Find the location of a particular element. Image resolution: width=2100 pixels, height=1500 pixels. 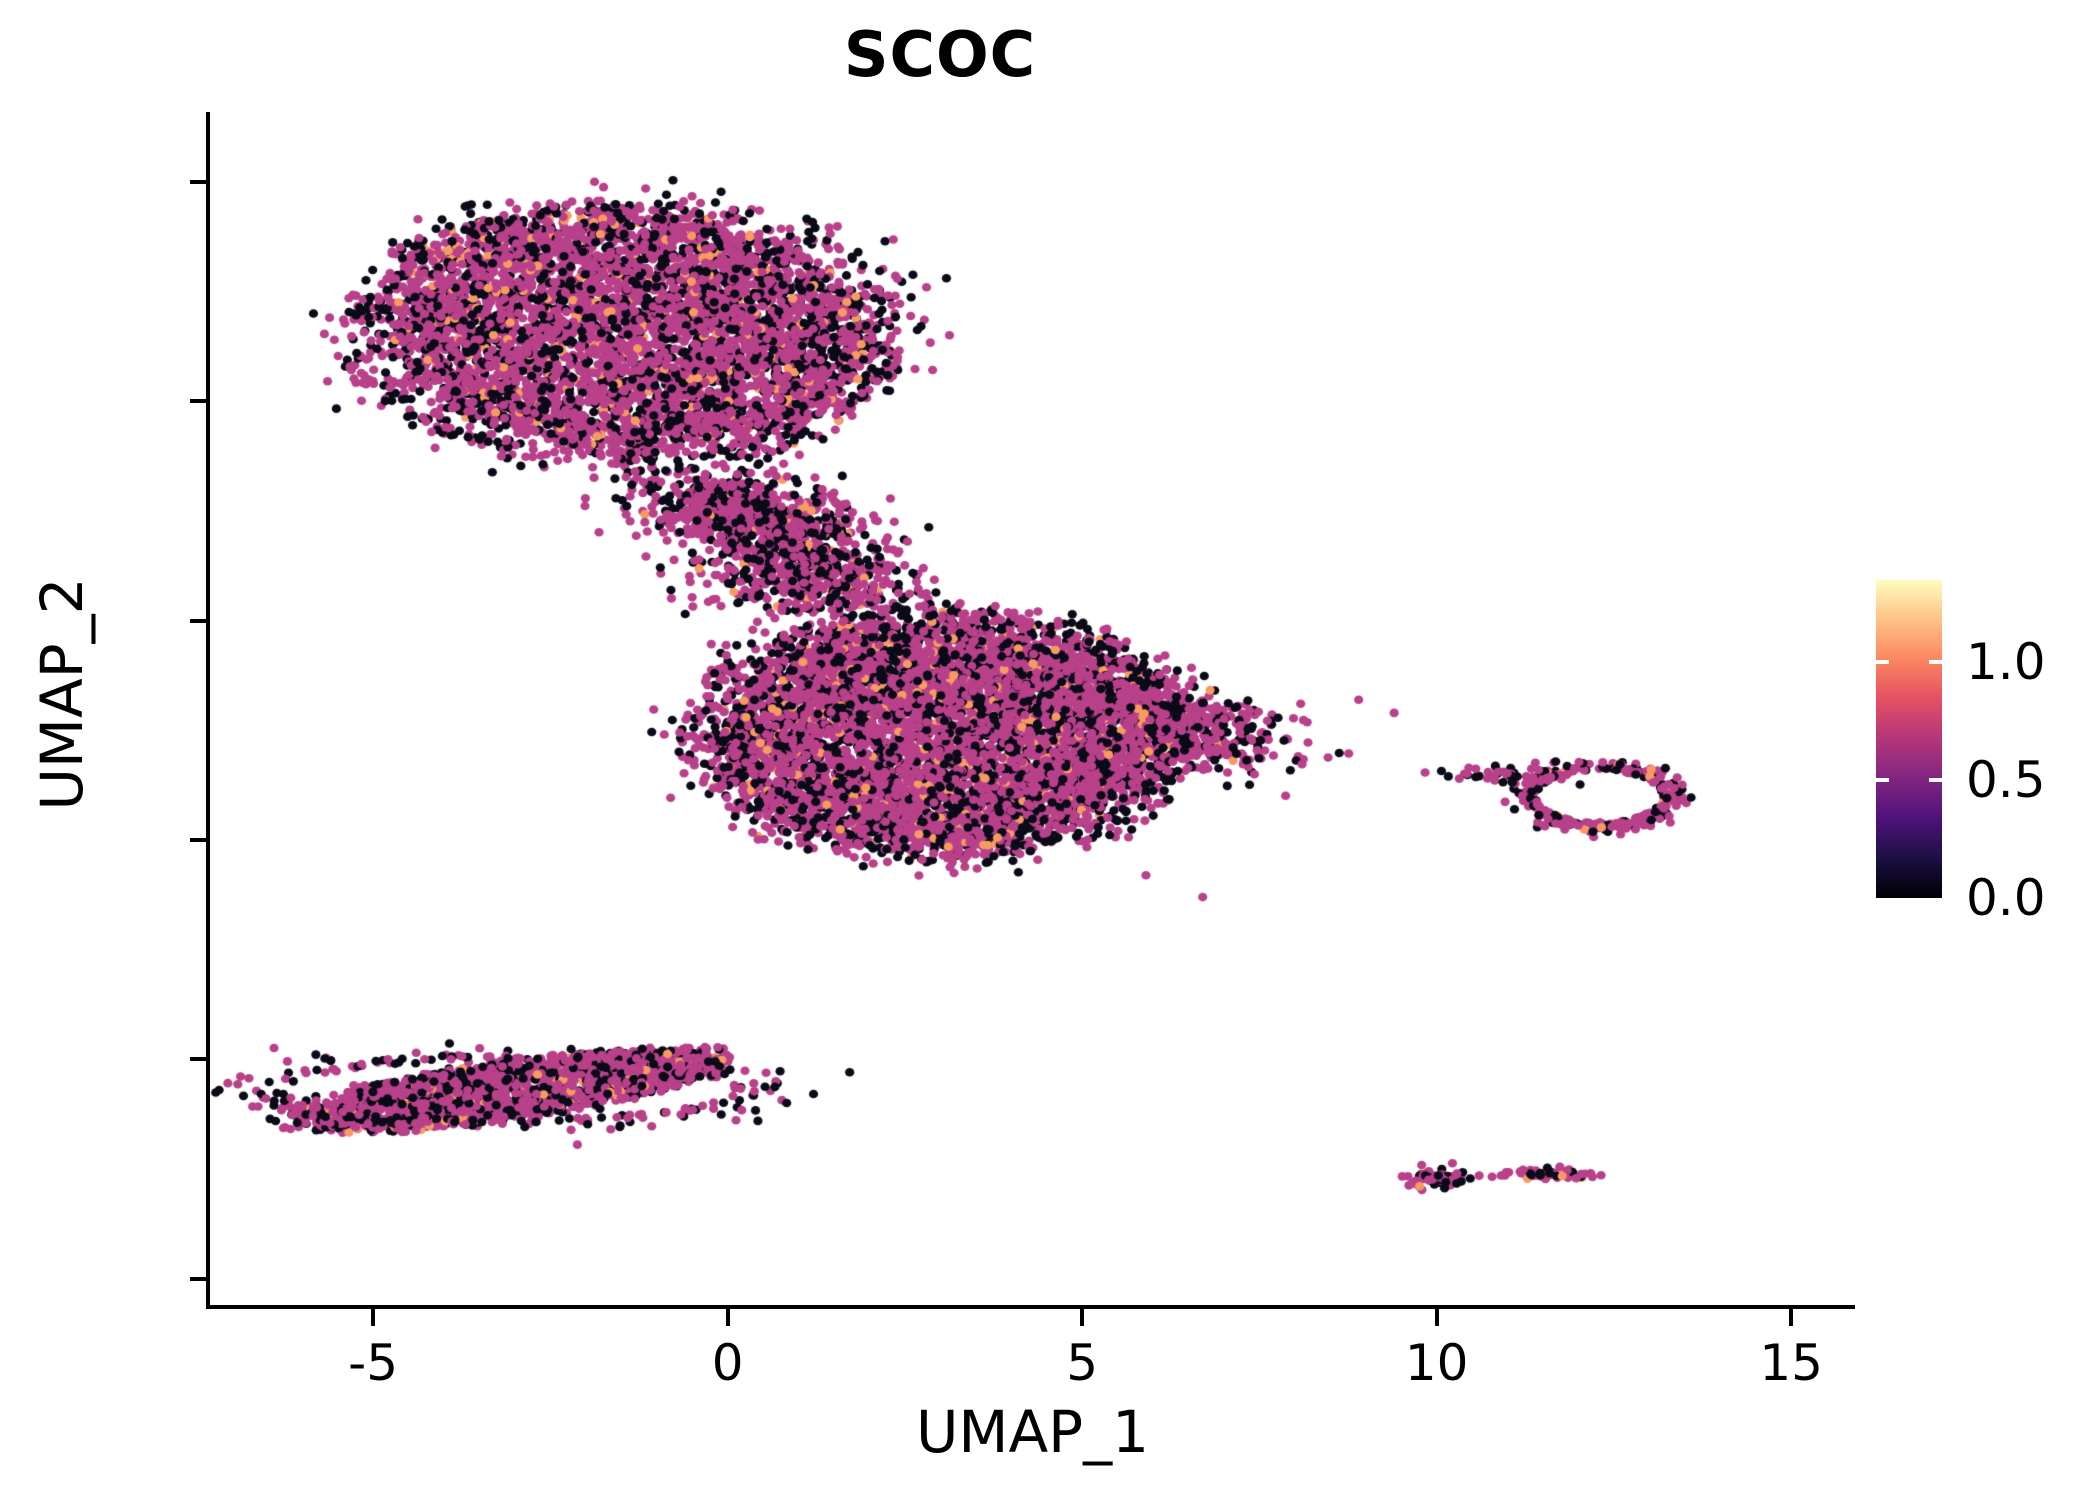

x-tick-label: -5 is located at coordinates (373, 1363).